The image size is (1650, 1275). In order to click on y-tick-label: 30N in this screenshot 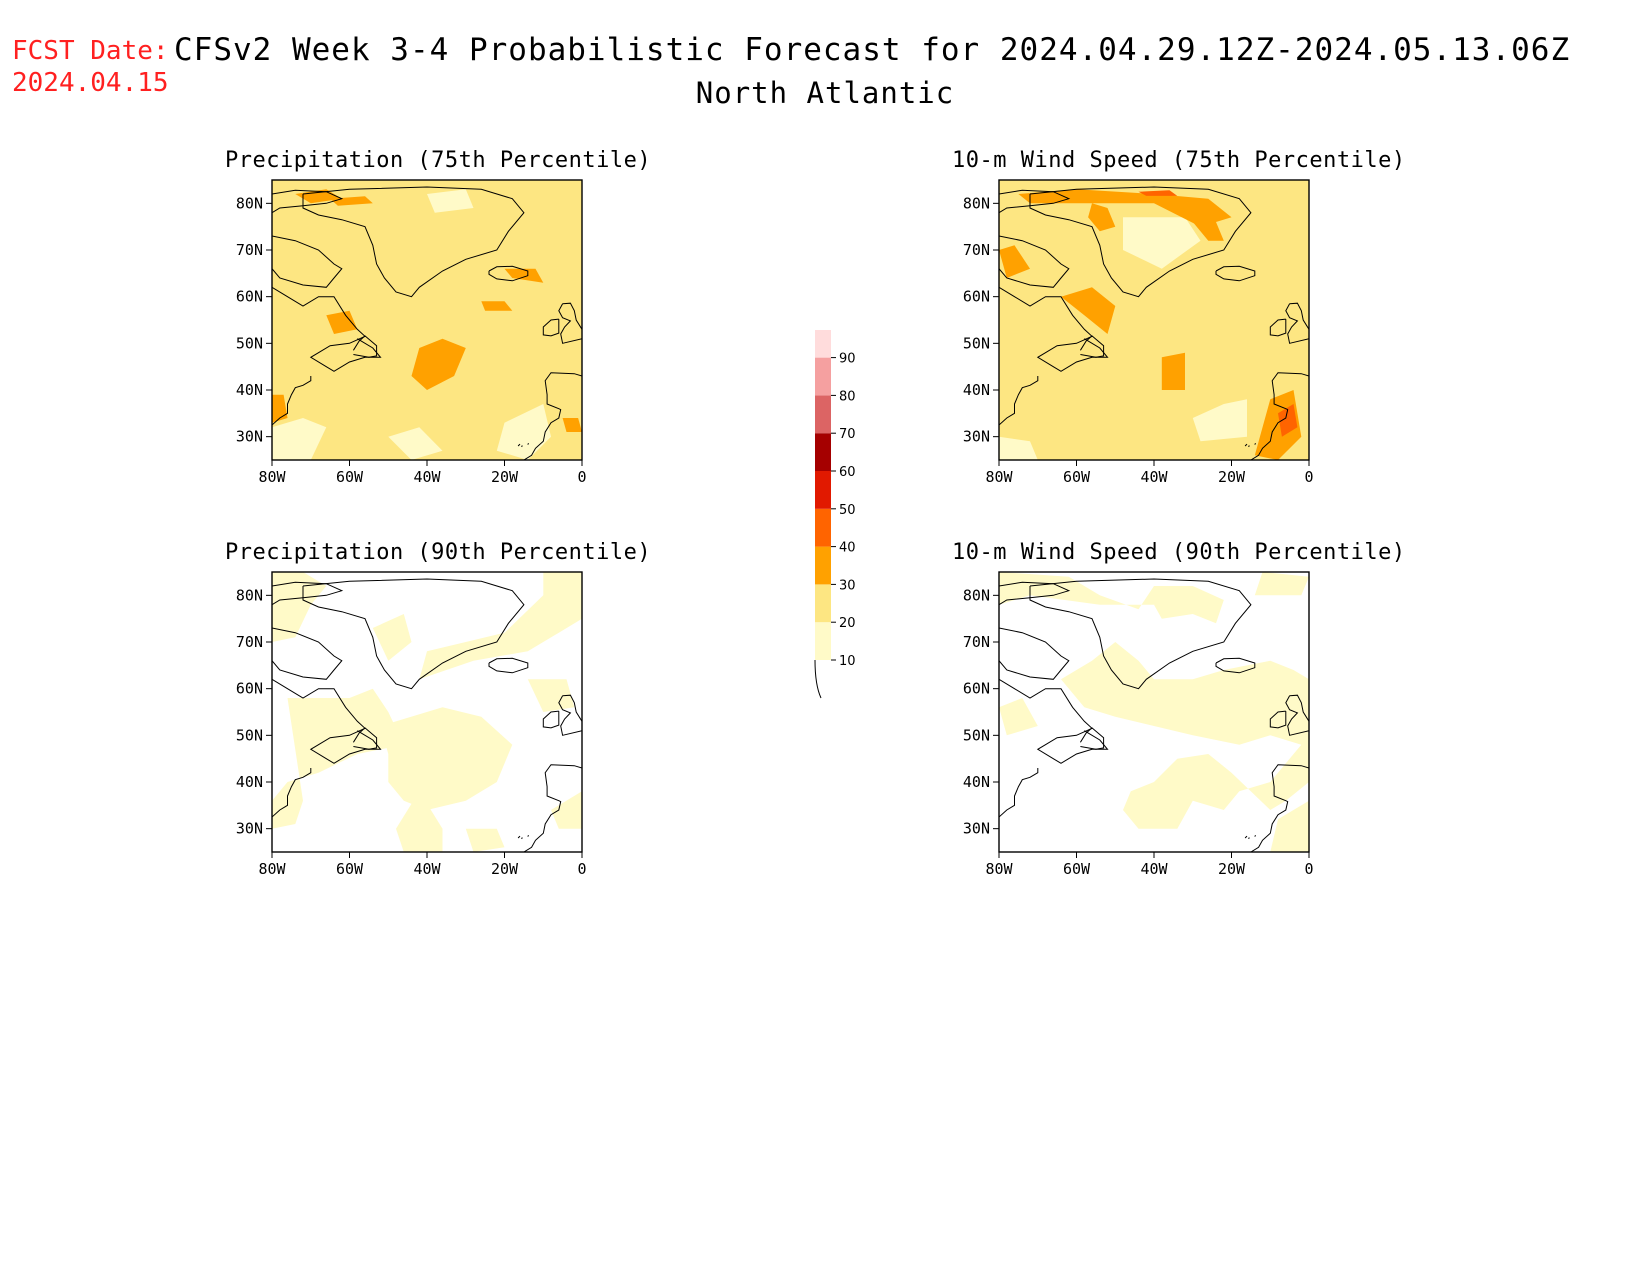, I will do `click(976, 437)`.